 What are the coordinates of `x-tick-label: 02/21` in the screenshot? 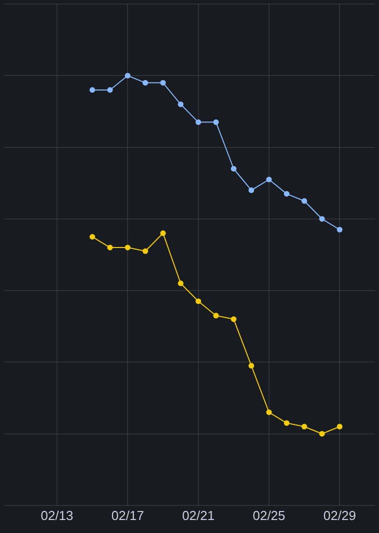 It's located at (198, 515).